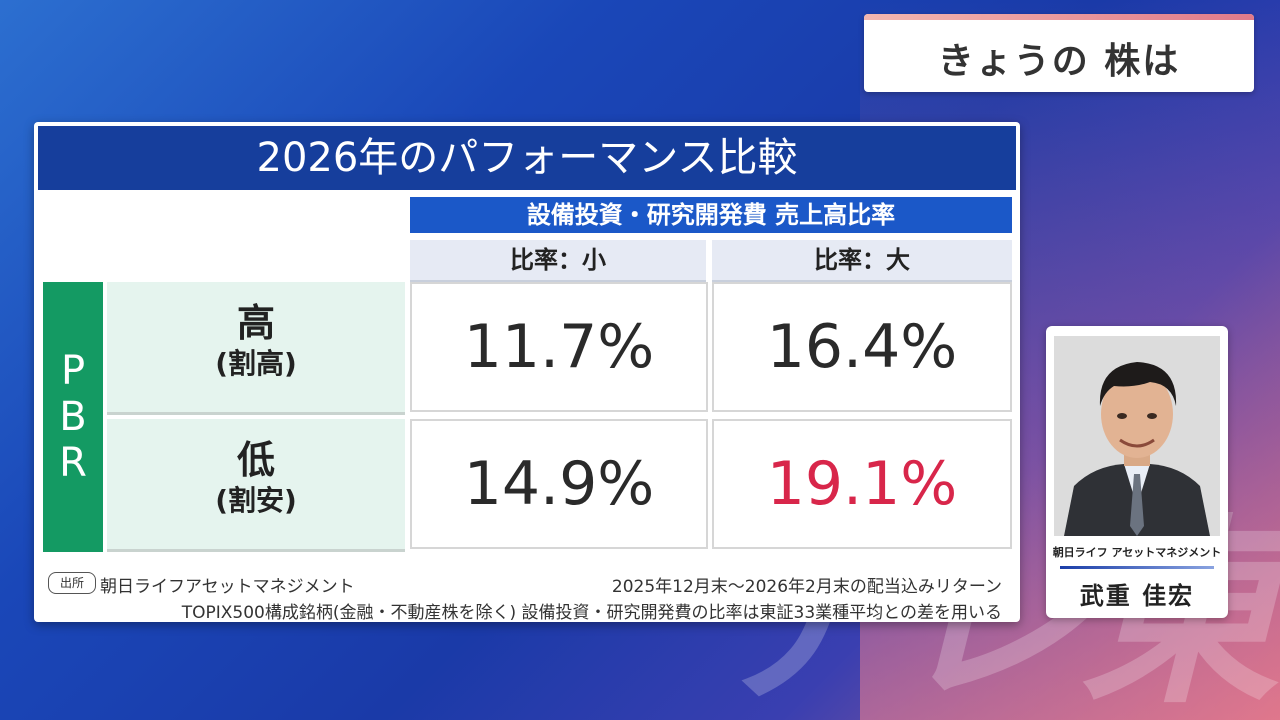 The width and height of the screenshot is (1280, 720). Describe the element at coordinates (527, 158) in the screenshot. I see `panel-title: 2026年のパフォーマンス比較` at that location.